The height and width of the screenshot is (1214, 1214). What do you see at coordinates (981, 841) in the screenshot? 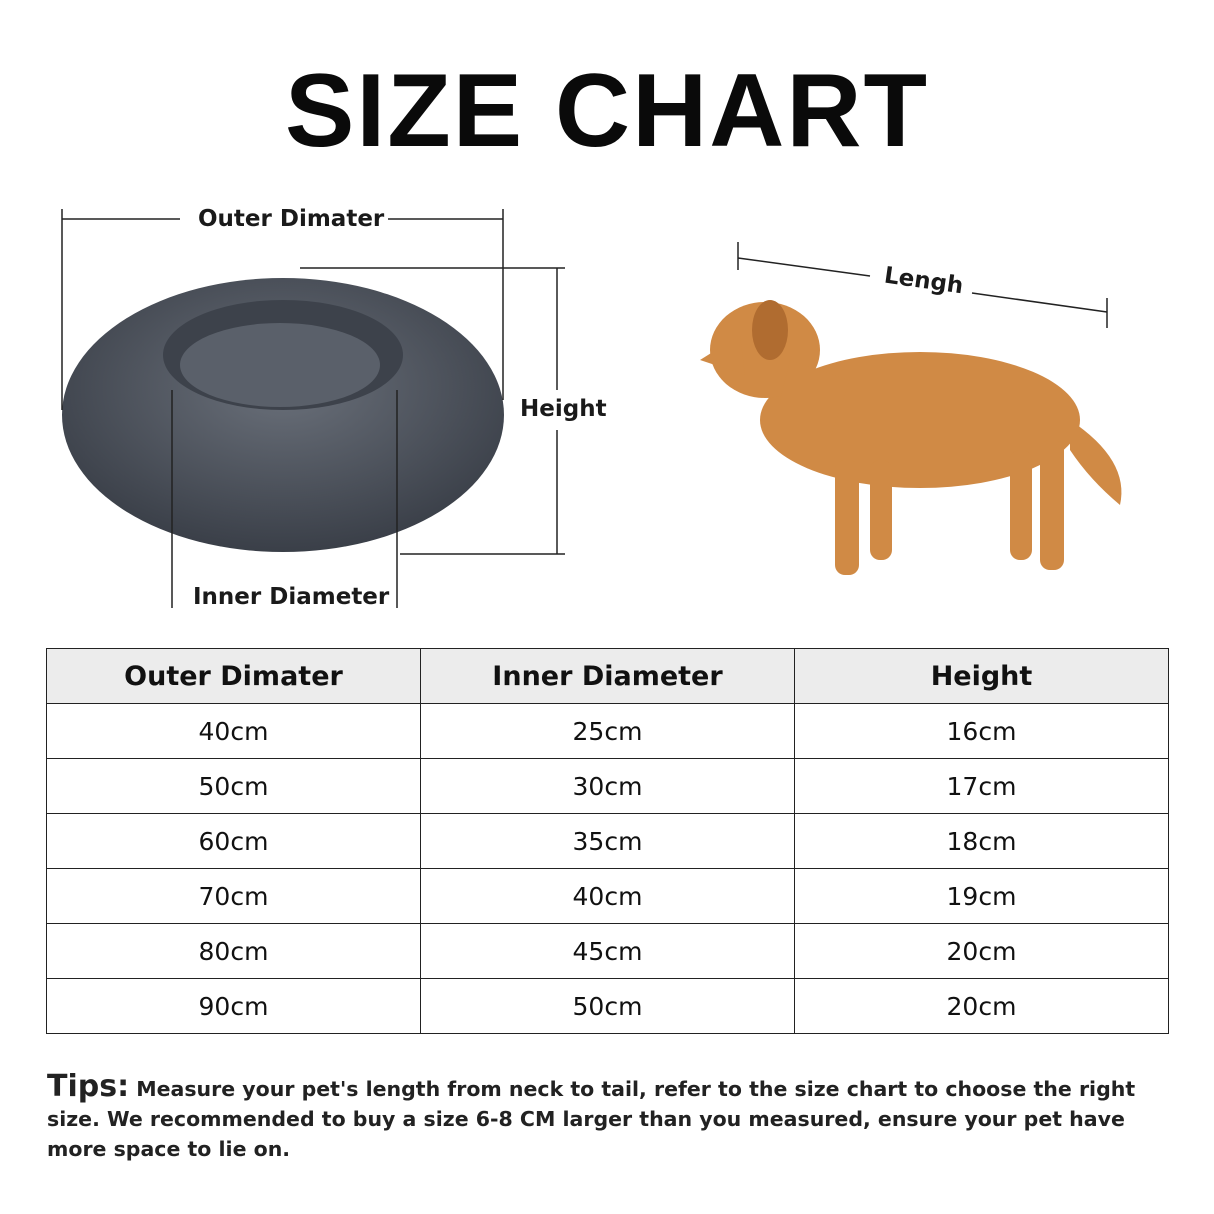
I see `cell: 18cm` at bounding box center [981, 841].